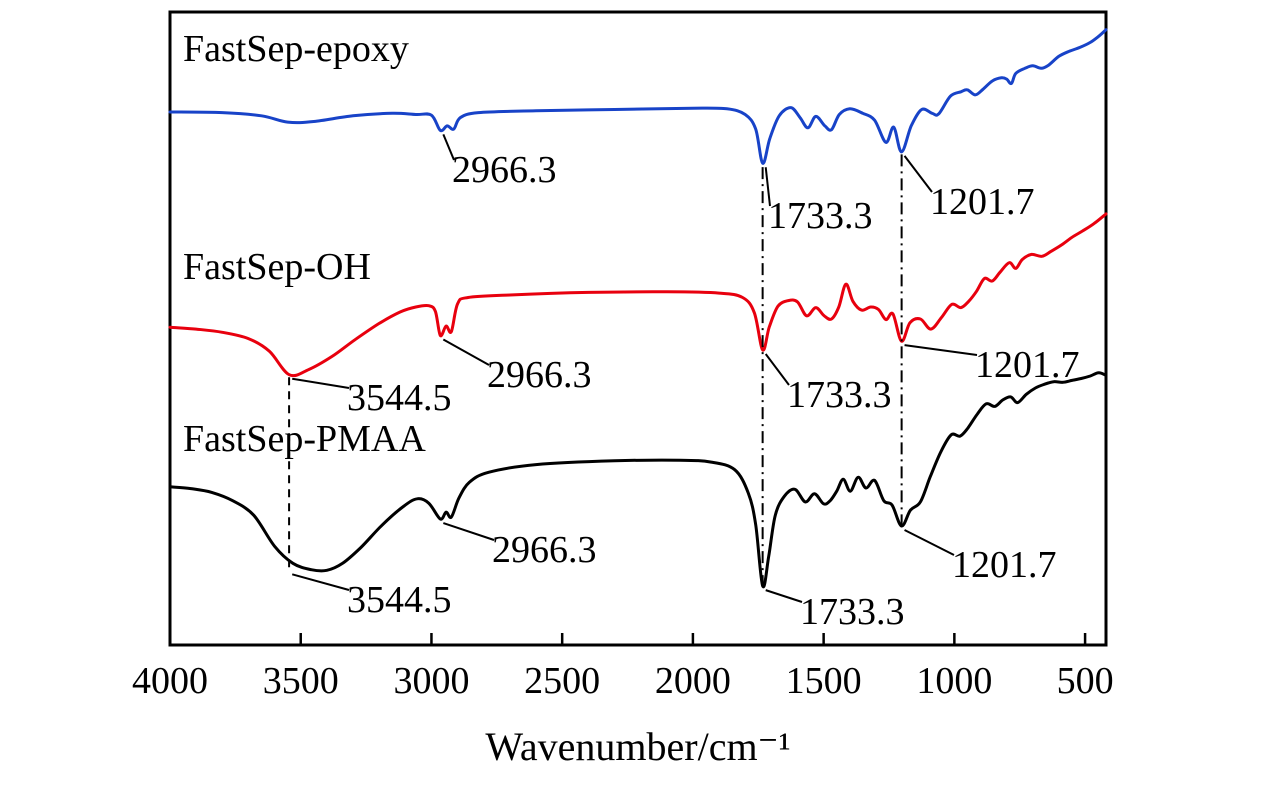 The width and height of the screenshot is (1276, 787). Describe the element at coordinates (399, 600) in the screenshot. I see `peak-annotation-fastsep-pmaa-3544.5: 3544.5` at that location.